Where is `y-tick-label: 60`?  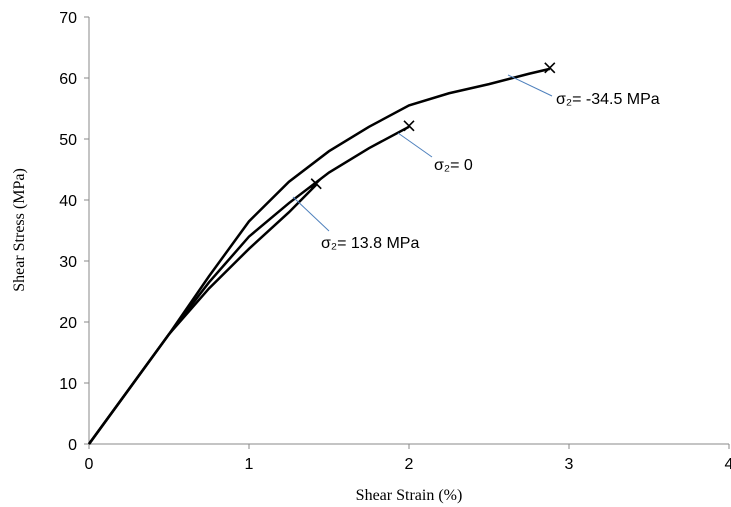 y-tick-label: 60 is located at coordinates (68, 79).